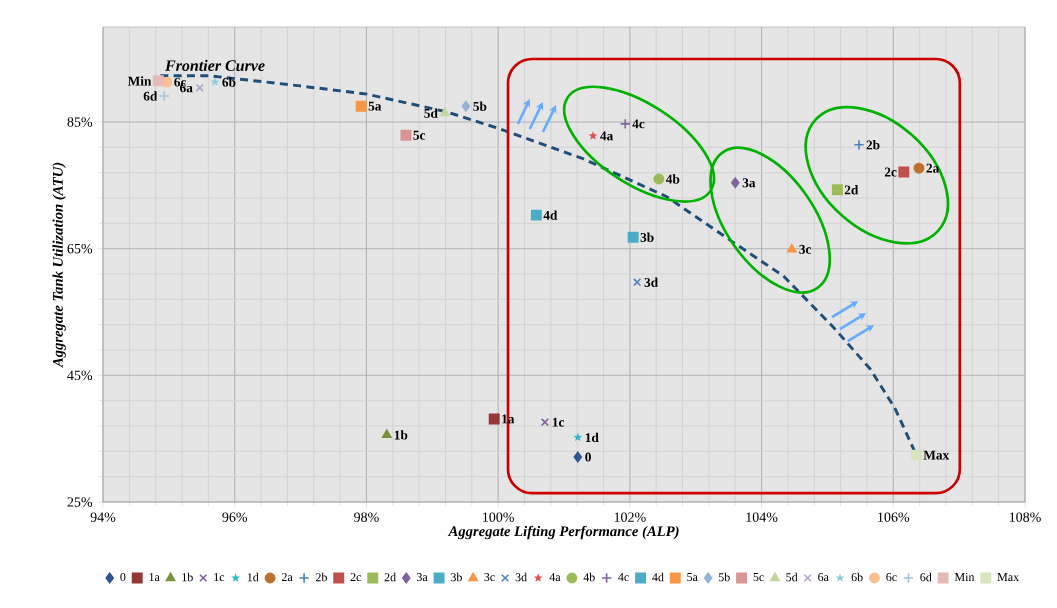  Describe the element at coordinates (431, 113) in the screenshot. I see `text: 5d` at that location.